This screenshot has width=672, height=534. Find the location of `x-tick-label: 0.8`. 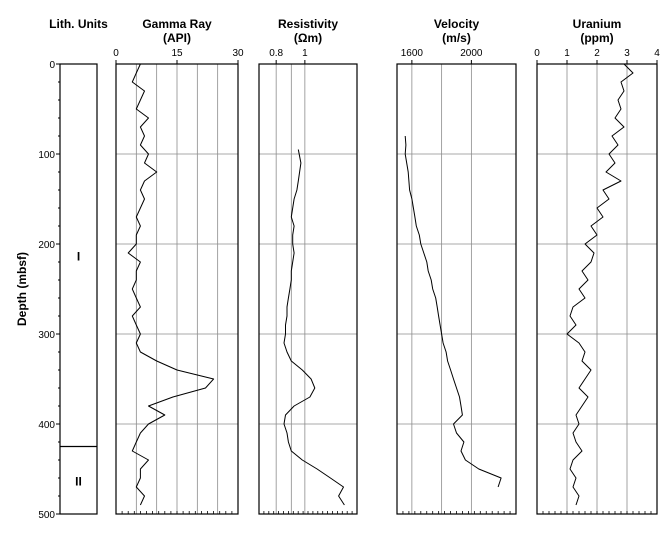

x-tick-label: 0.8 is located at coordinates (276, 53).